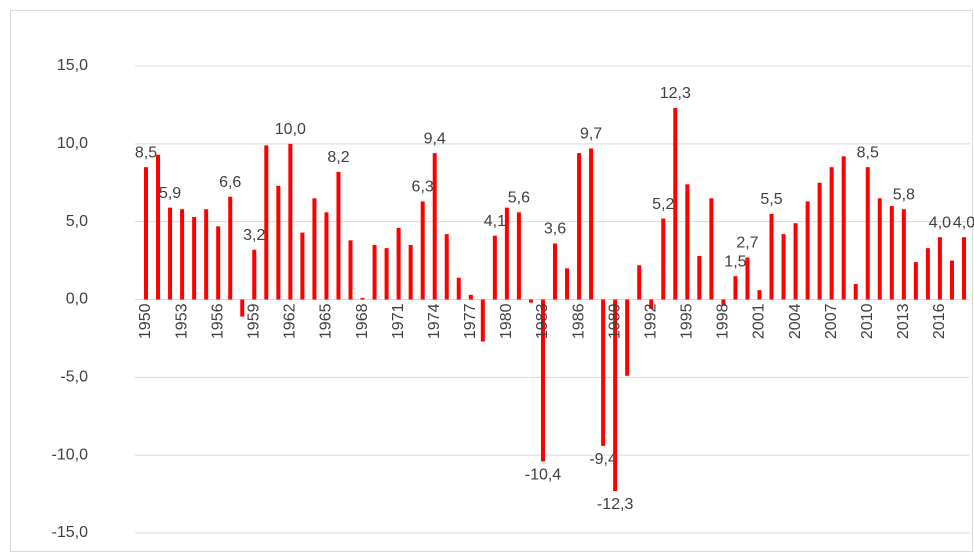 The image size is (974, 558). I want to click on data-label: 3,6, so click(555, 229).